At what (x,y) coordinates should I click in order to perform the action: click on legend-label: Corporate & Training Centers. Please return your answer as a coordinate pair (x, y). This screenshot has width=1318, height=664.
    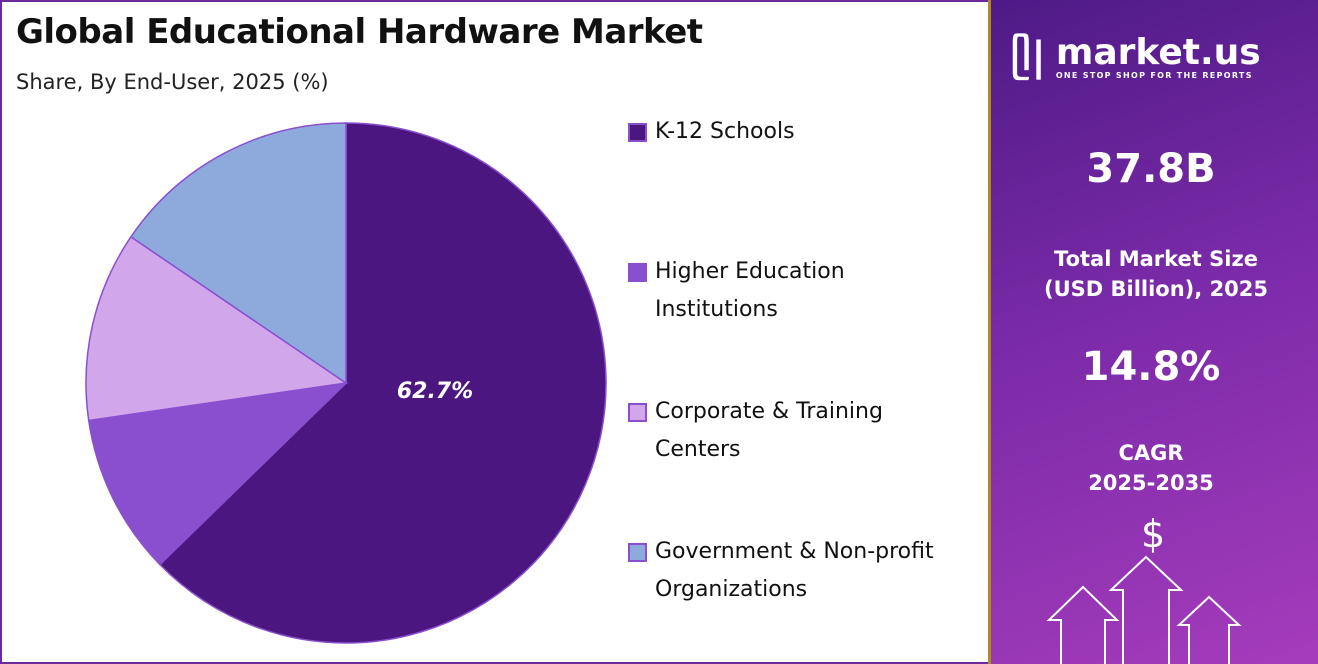
    Looking at the image, I should click on (769, 431).